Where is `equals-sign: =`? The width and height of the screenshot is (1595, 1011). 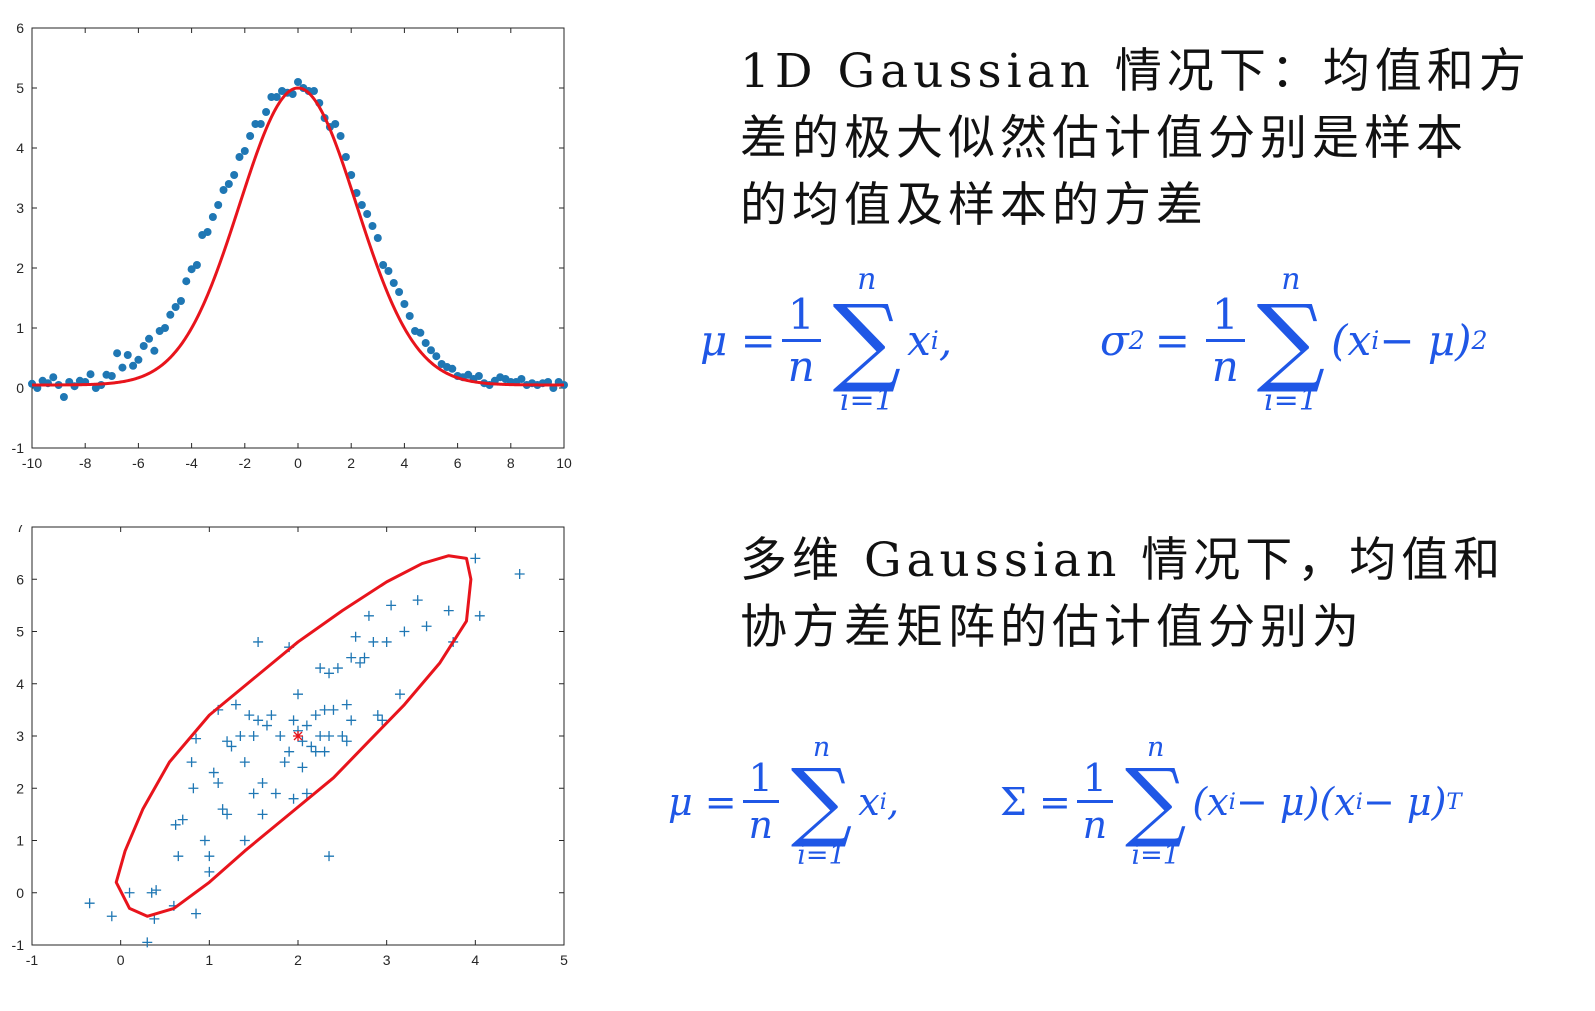 equals-sign: = is located at coordinates (1172, 340).